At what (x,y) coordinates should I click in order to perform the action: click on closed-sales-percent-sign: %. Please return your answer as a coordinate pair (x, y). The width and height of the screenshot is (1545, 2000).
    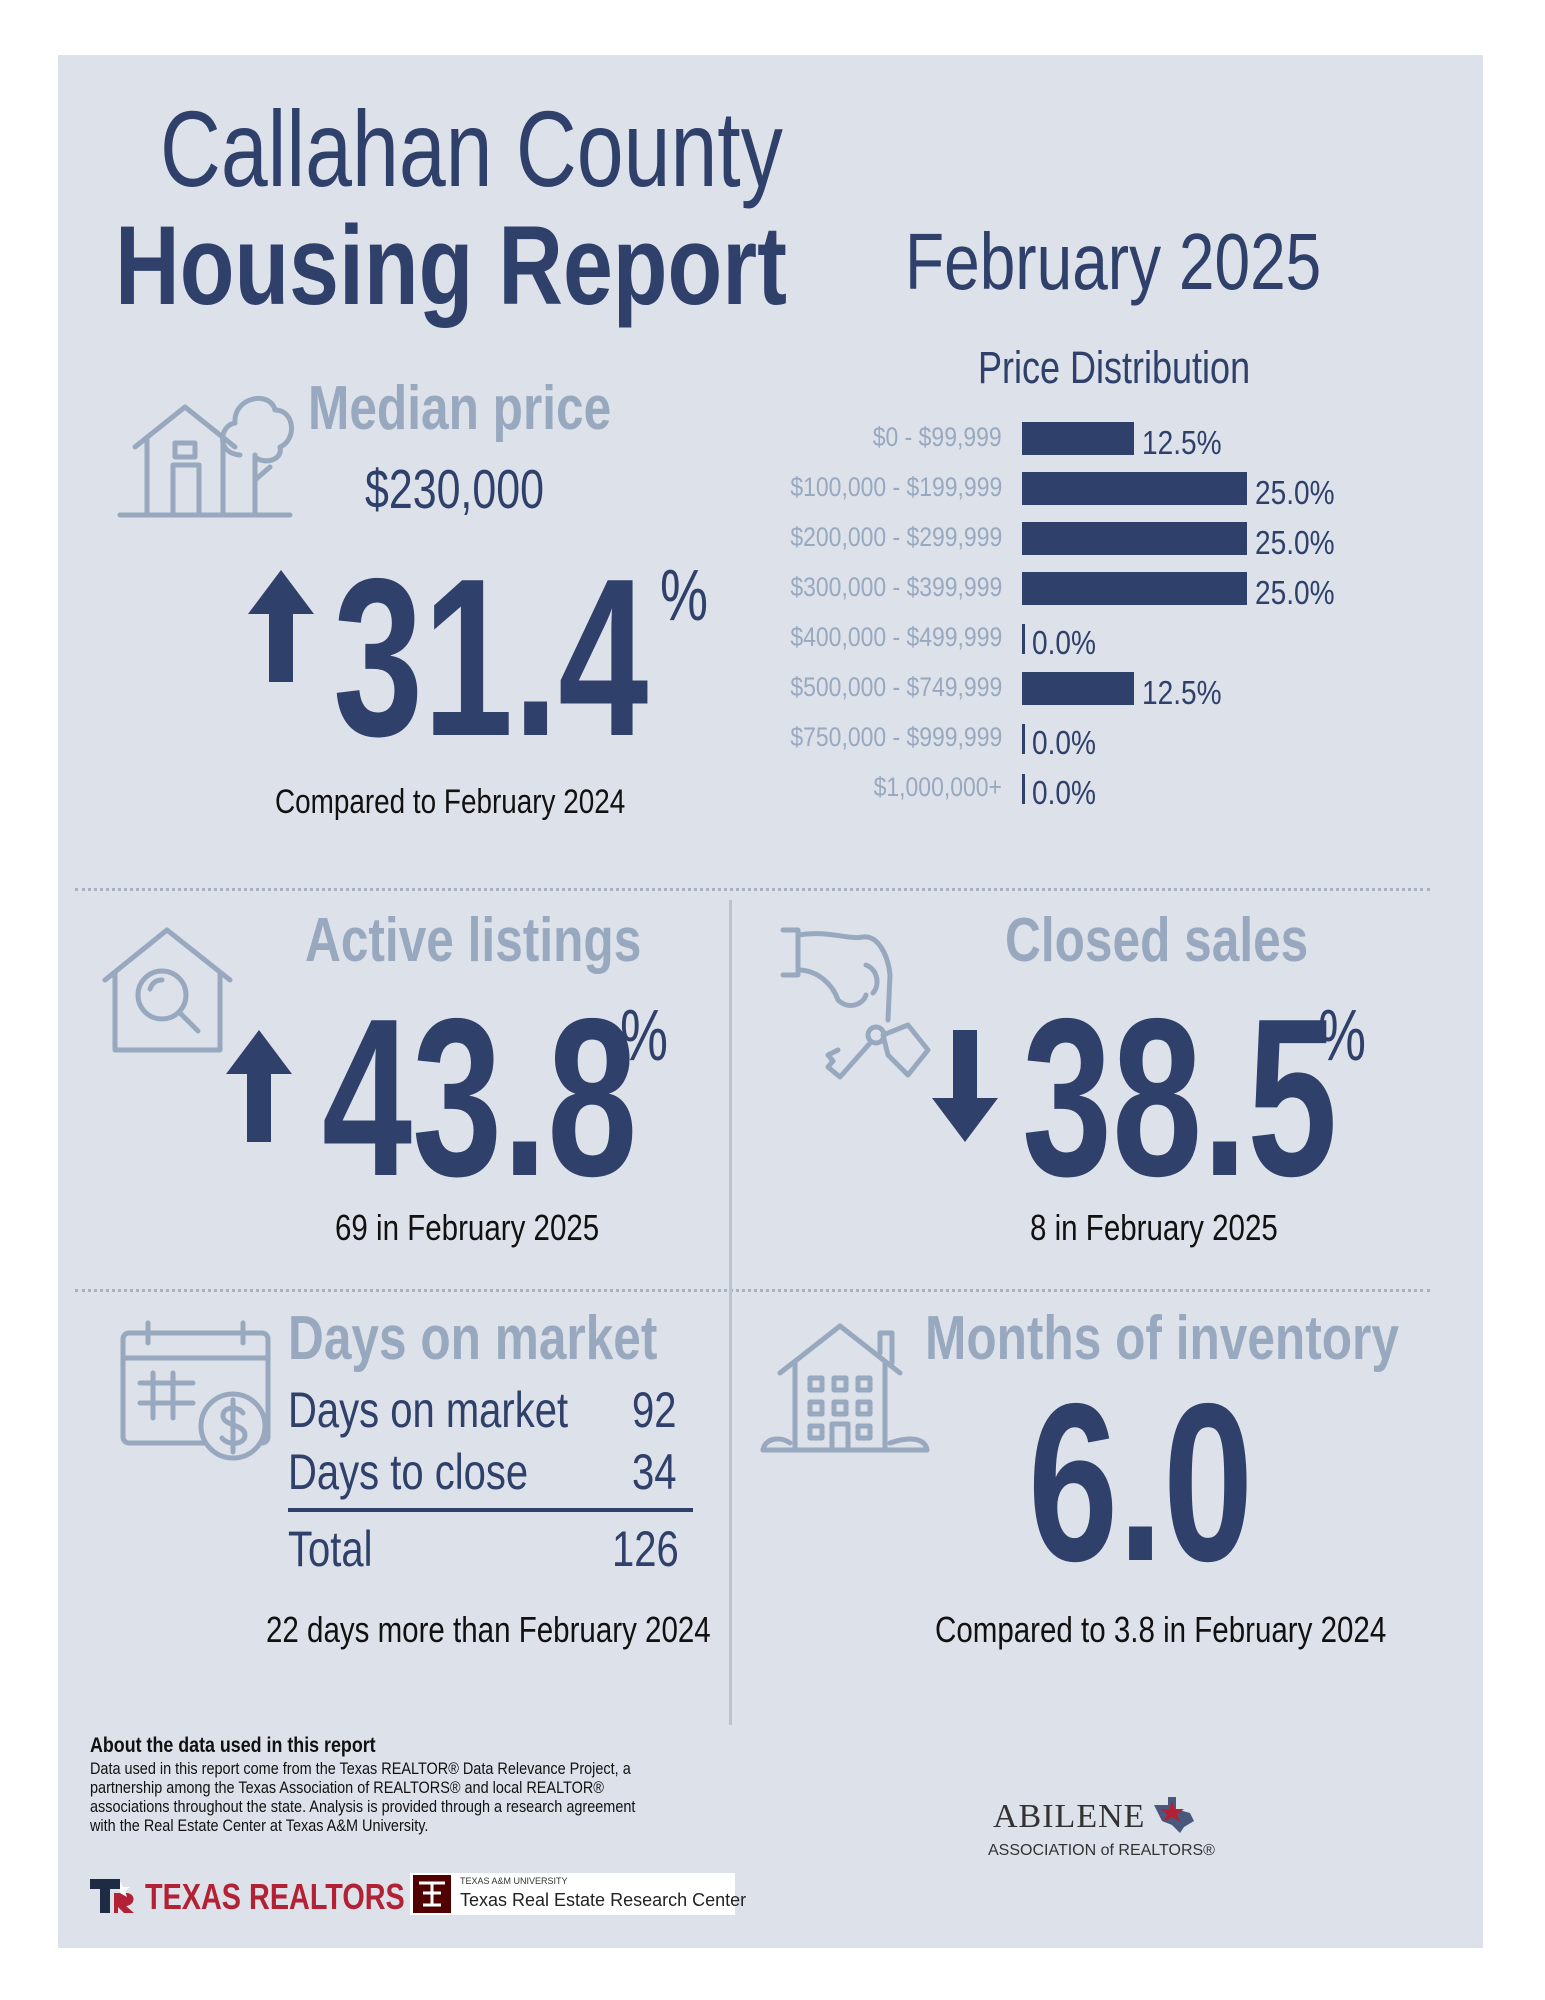
    Looking at the image, I should click on (1342, 1036).